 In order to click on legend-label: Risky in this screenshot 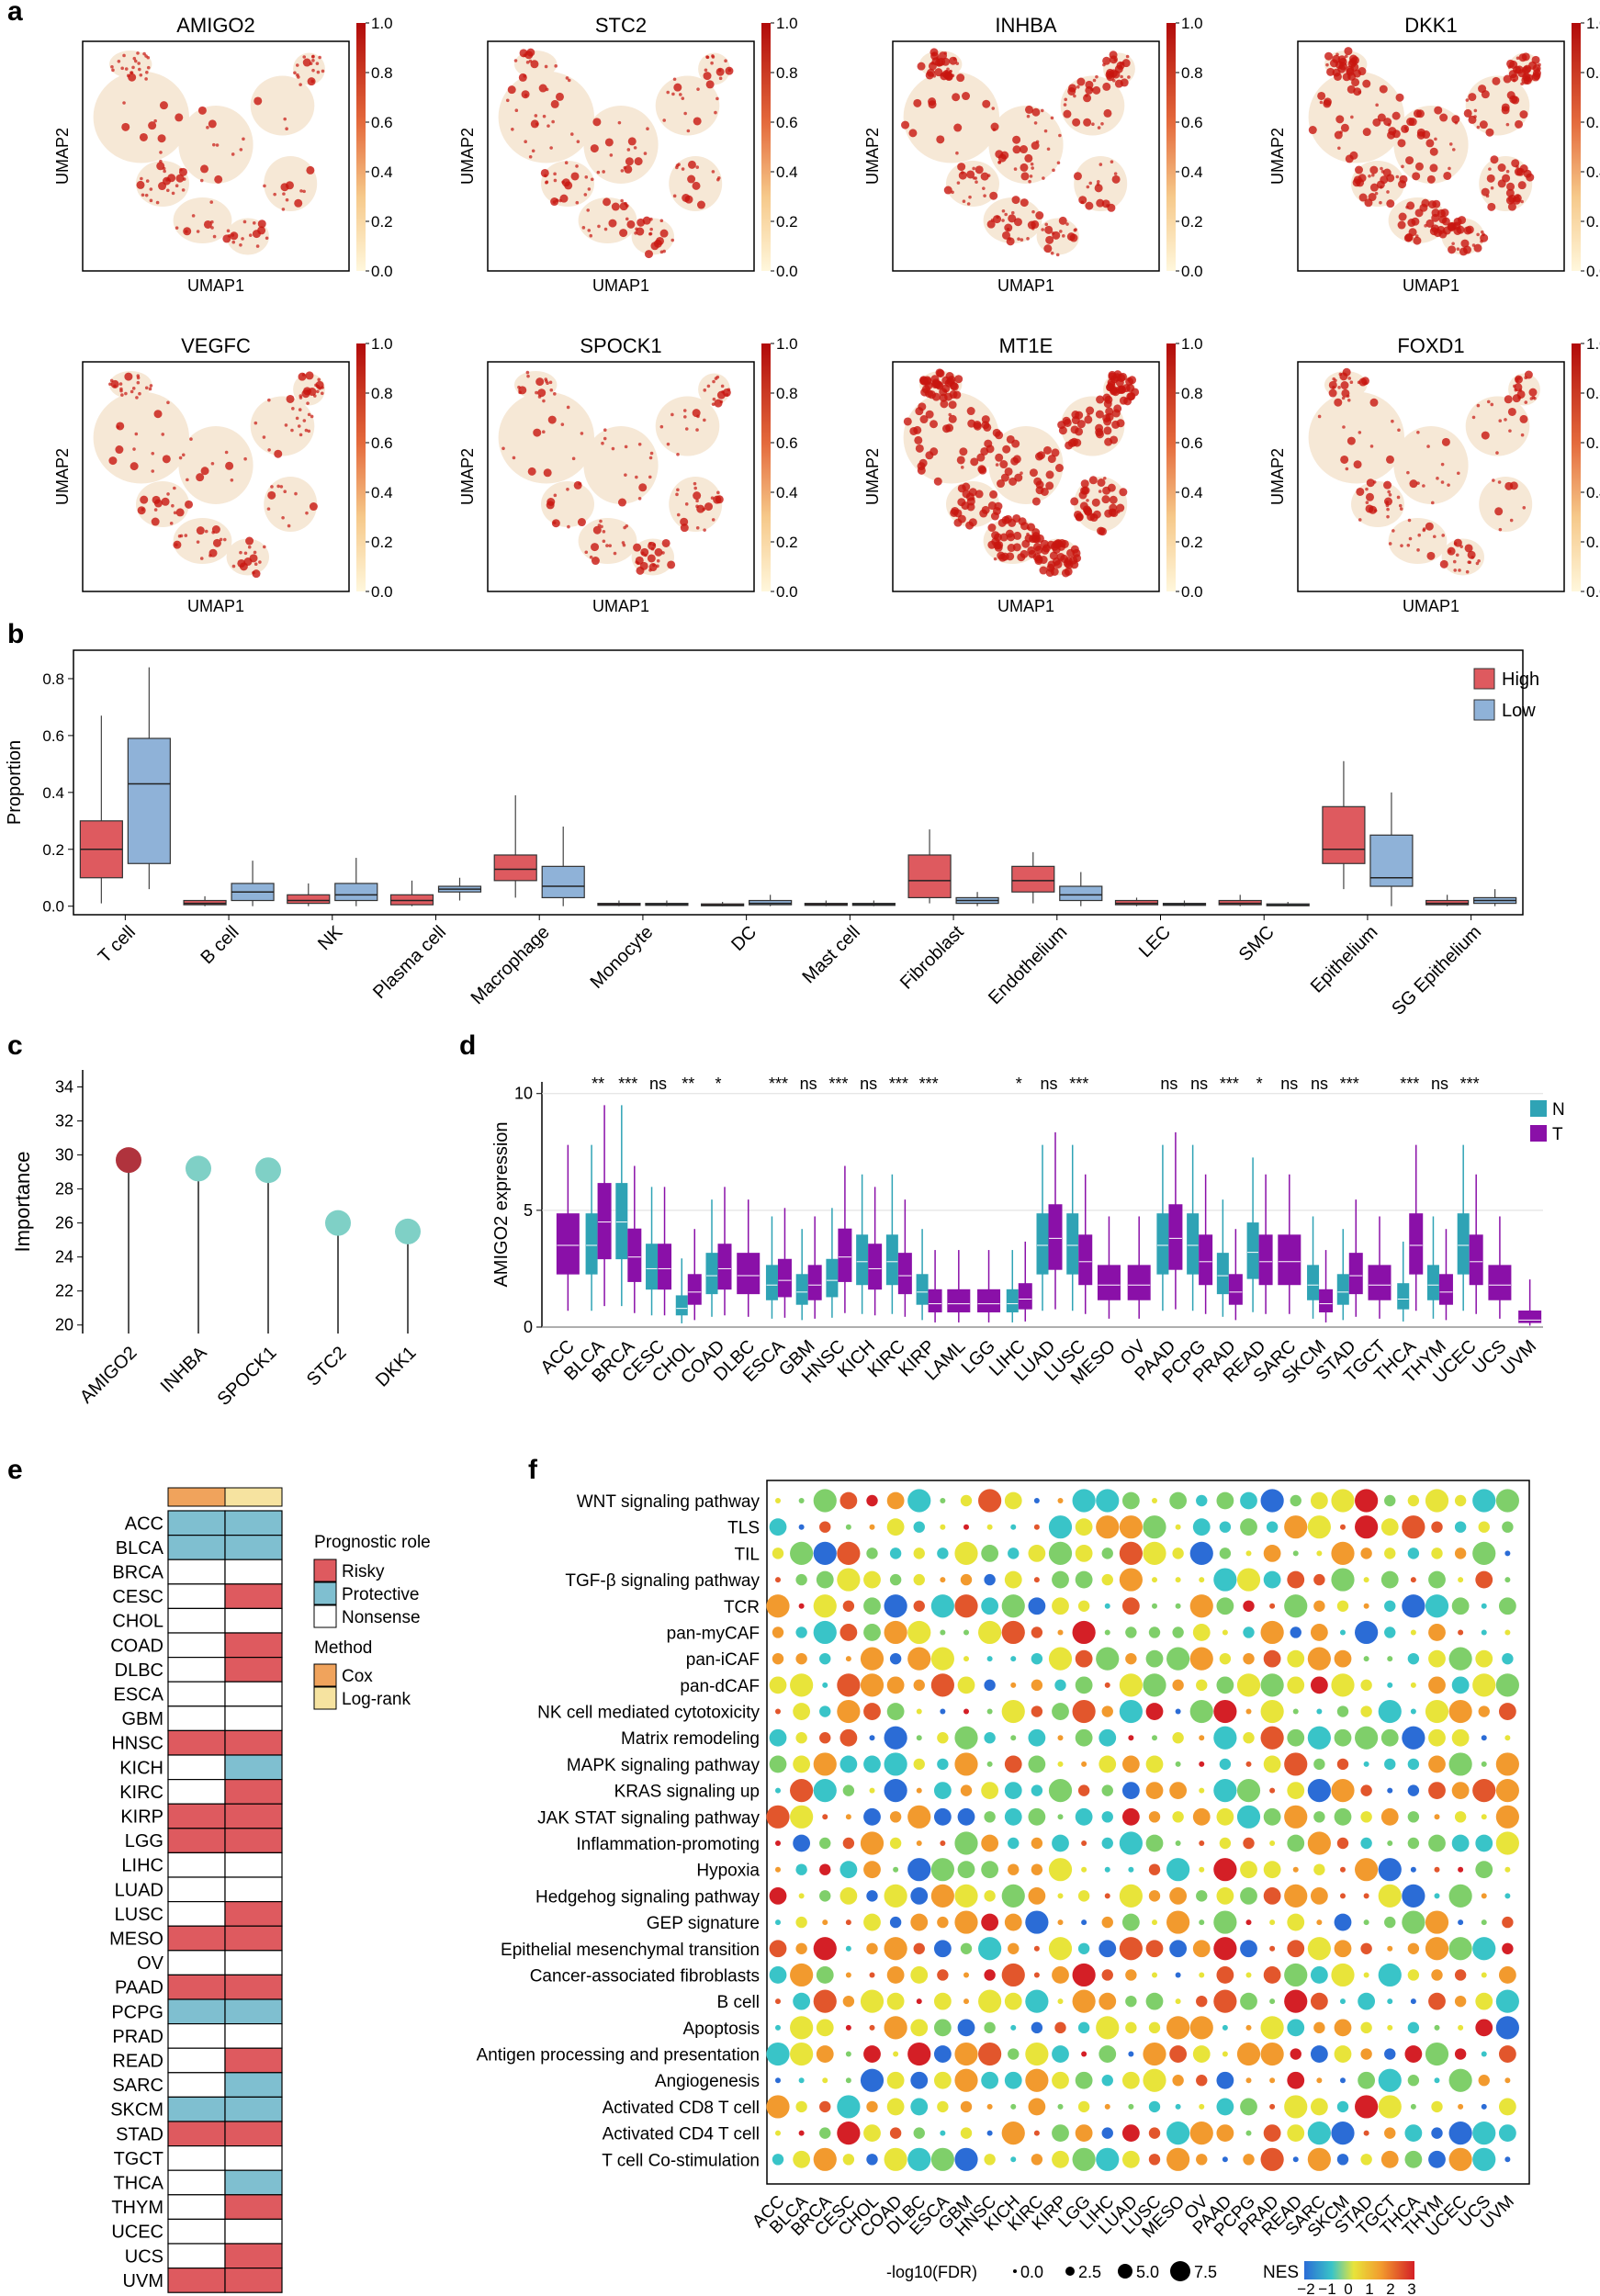, I will do `click(364, 1571)`.